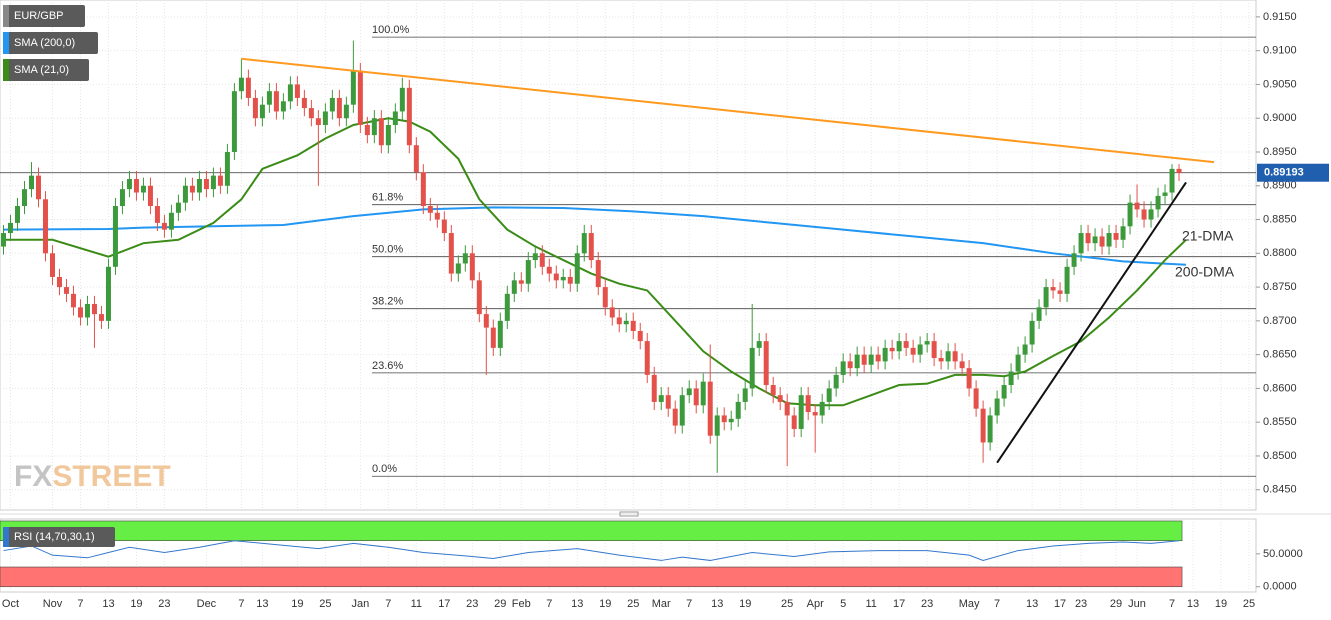  Describe the element at coordinates (1091, 322) in the screenshot. I see `trendline` at that location.